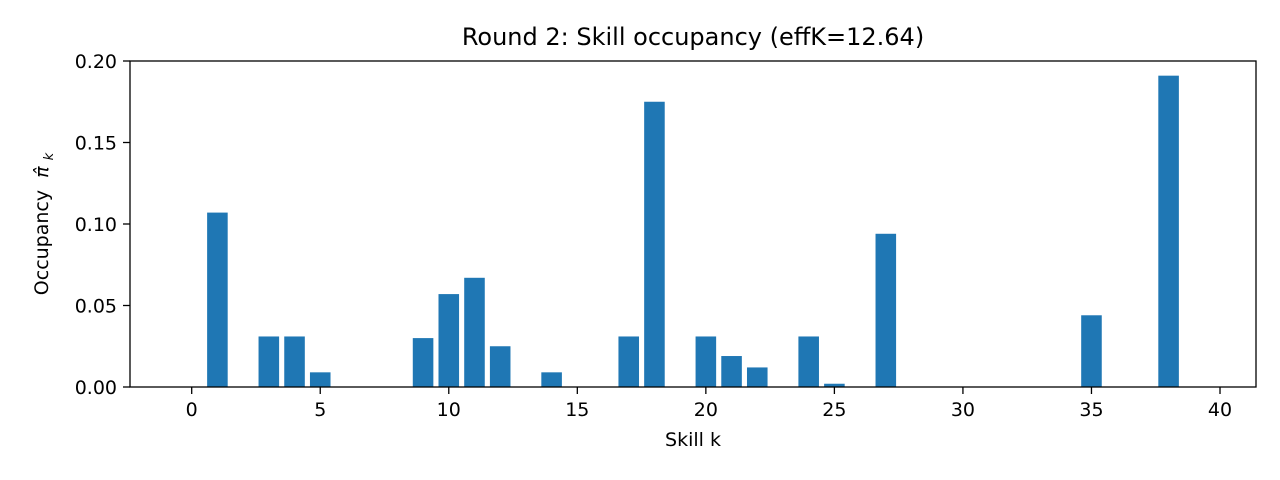  I want to click on y-tick-label: 0.10, so click(96, 225).